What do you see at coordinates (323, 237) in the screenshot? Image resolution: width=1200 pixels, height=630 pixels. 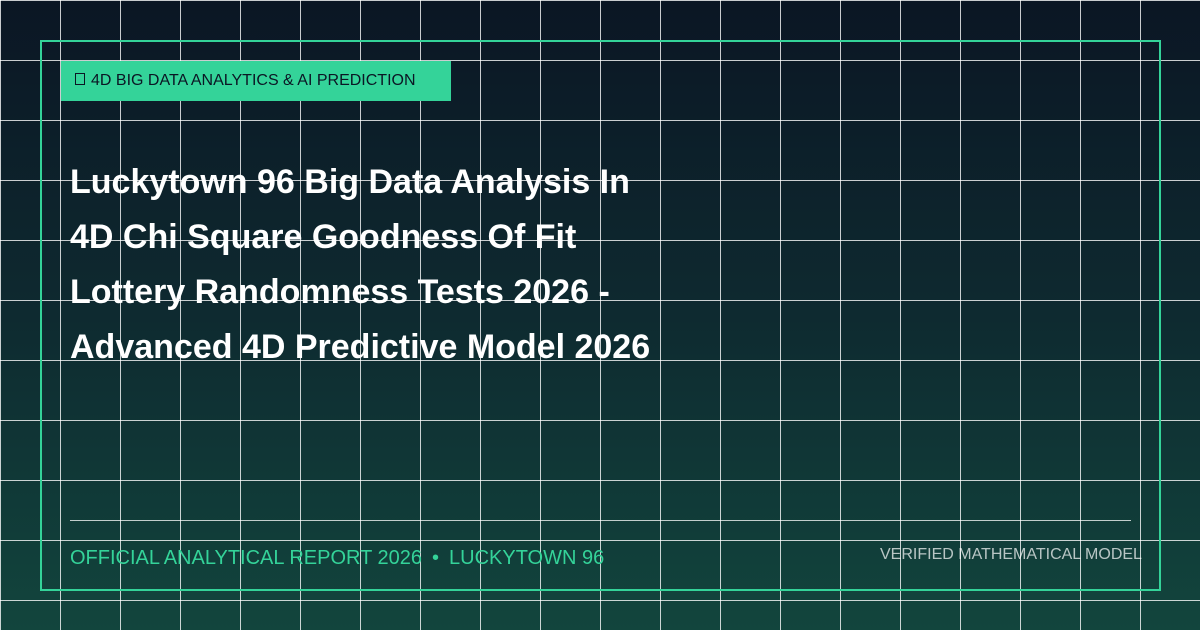 I see `title-line: 4D Chi Square Goodness Of Fit` at bounding box center [323, 237].